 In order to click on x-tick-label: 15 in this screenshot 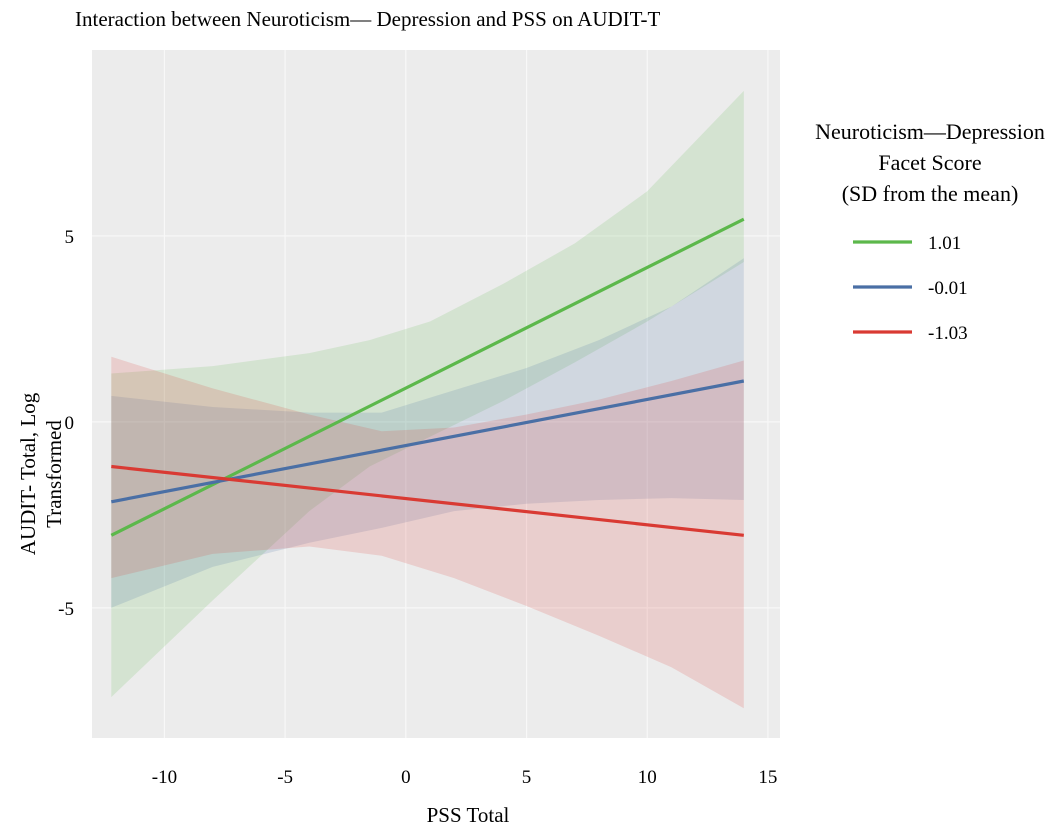, I will do `click(767, 777)`.